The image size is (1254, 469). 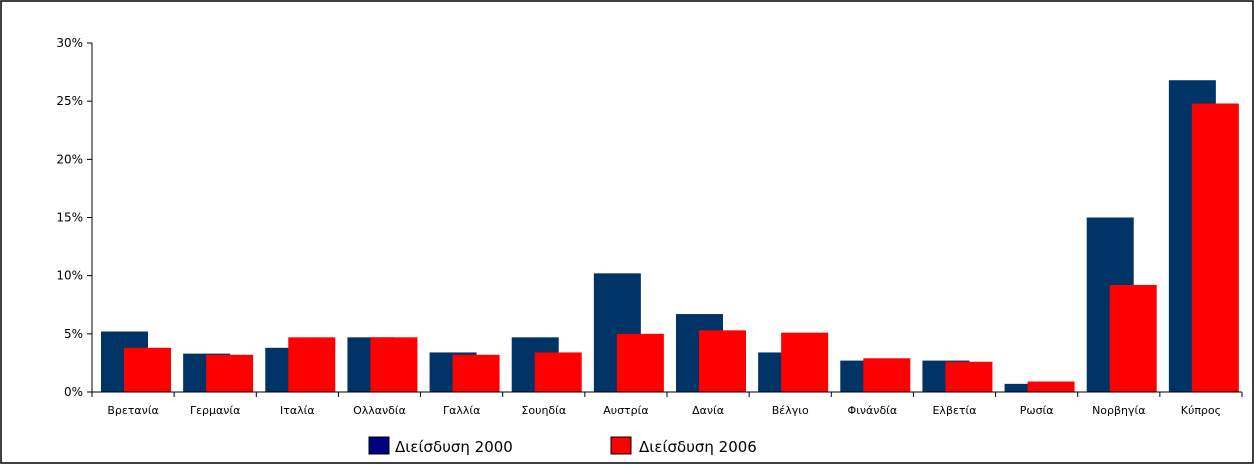 What do you see at coordinates (215, 410) in the screenshot?
I see `x-tick-label: Γερμανία` at bounding box center [215, 410].